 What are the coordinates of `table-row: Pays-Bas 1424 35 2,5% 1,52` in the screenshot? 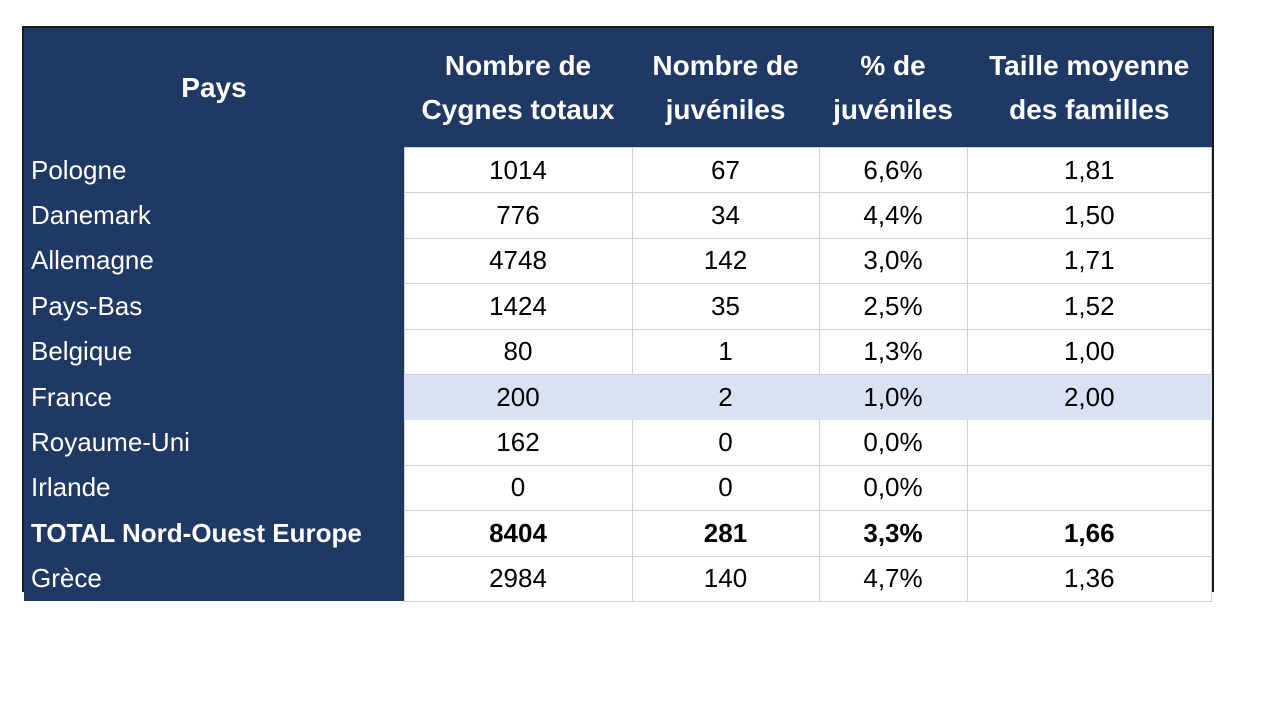 It's located at (618, 306).